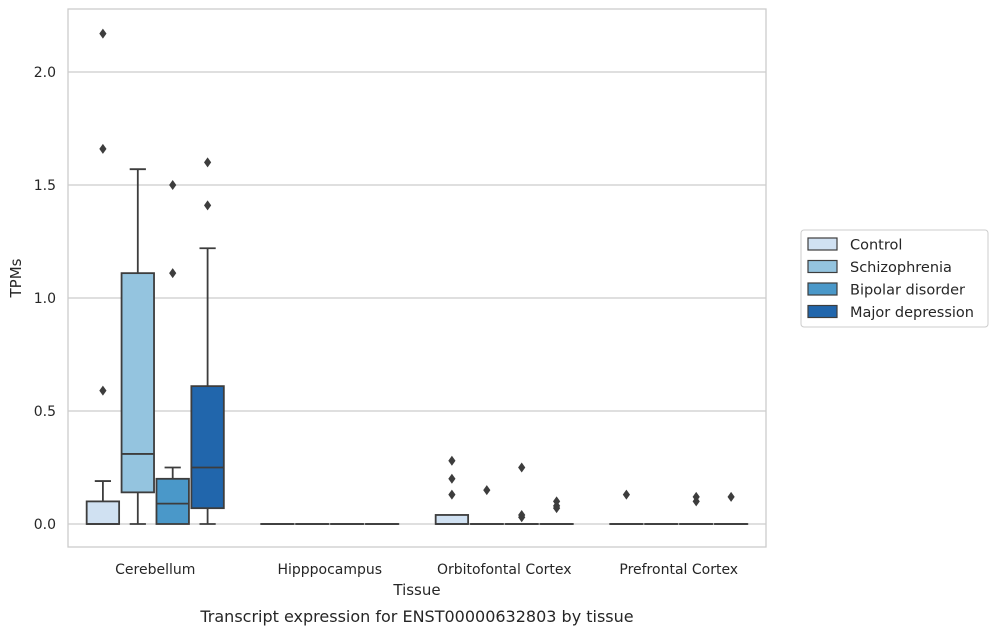  Describe the element at coordinates (45, 412) in the screenshot. I see `y-tick-label: 0.5` at that location.